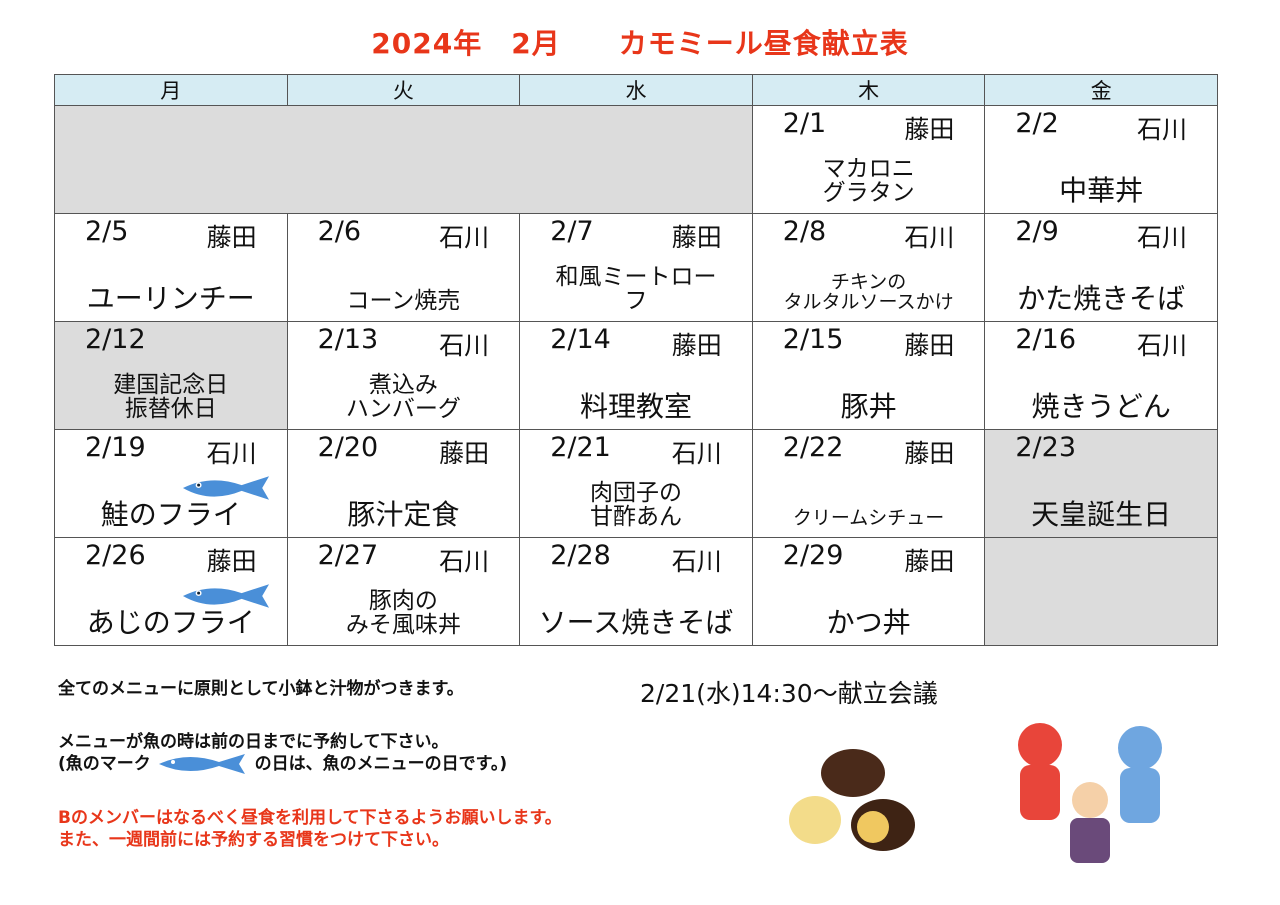 Image resolution: width=1280 pixels, height=905 pixels. Describe the element at coordinates (813, 339) in the screenshot. I see `date-label: 2/15` at that location.